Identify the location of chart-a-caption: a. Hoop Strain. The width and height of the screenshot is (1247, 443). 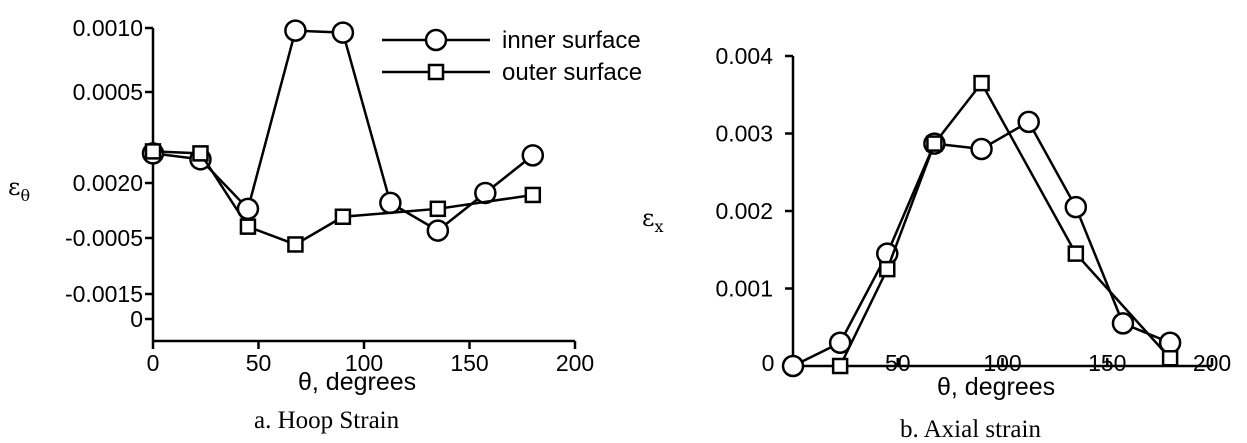
(327, 420).